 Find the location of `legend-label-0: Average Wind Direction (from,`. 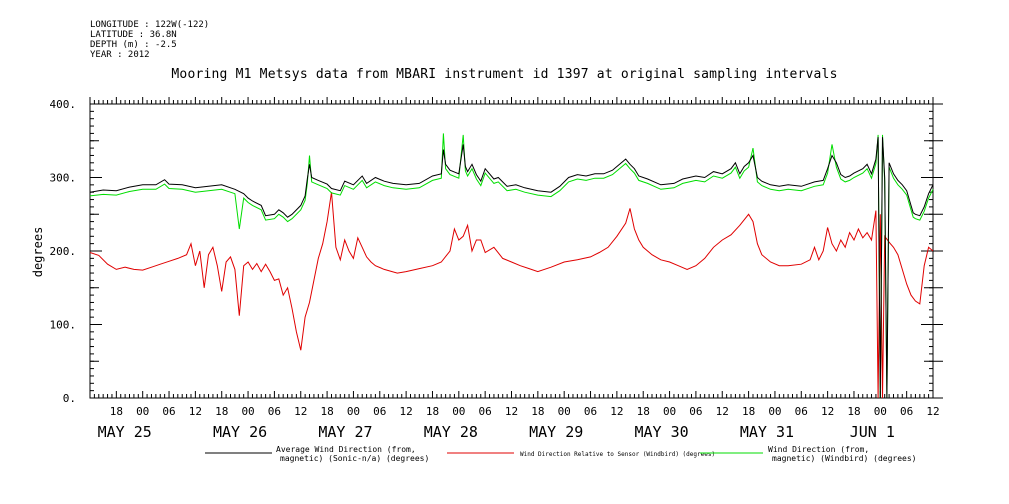

legend-label-0: Average Wind Direction (from, is located at coordinates (346, 449).